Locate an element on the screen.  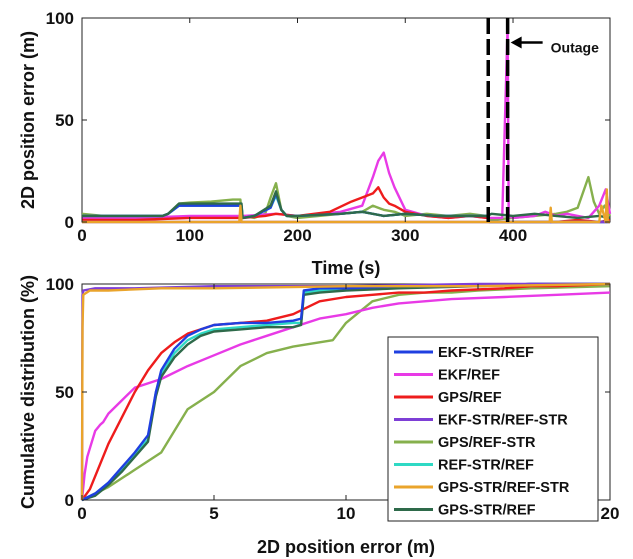
legend-label-gps-str-ref: GPS-STR/REF is located at coordinates (487, 511).